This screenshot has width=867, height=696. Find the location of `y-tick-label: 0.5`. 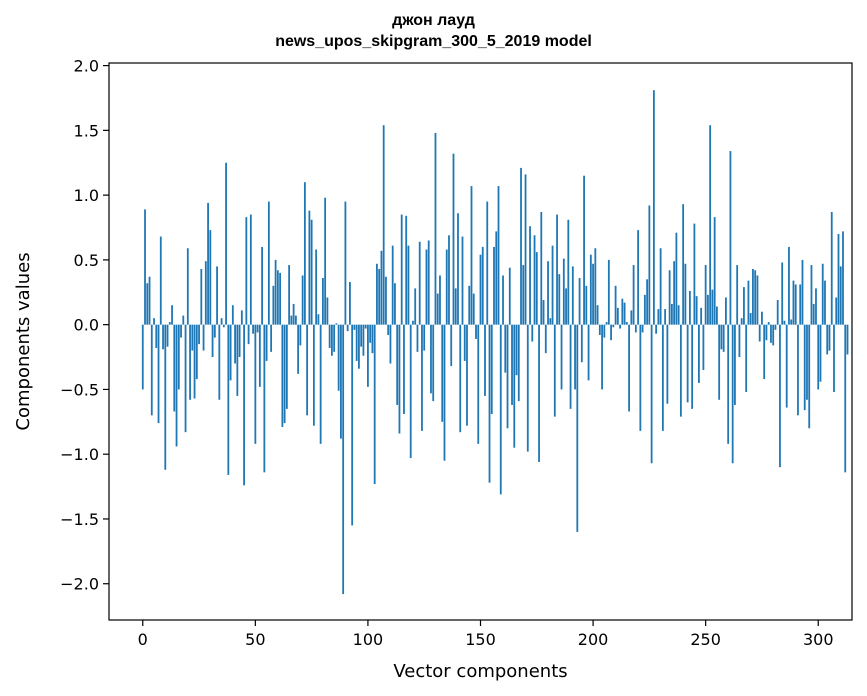

y-tick-label: 0.5 is located at coordinates (86, 260).